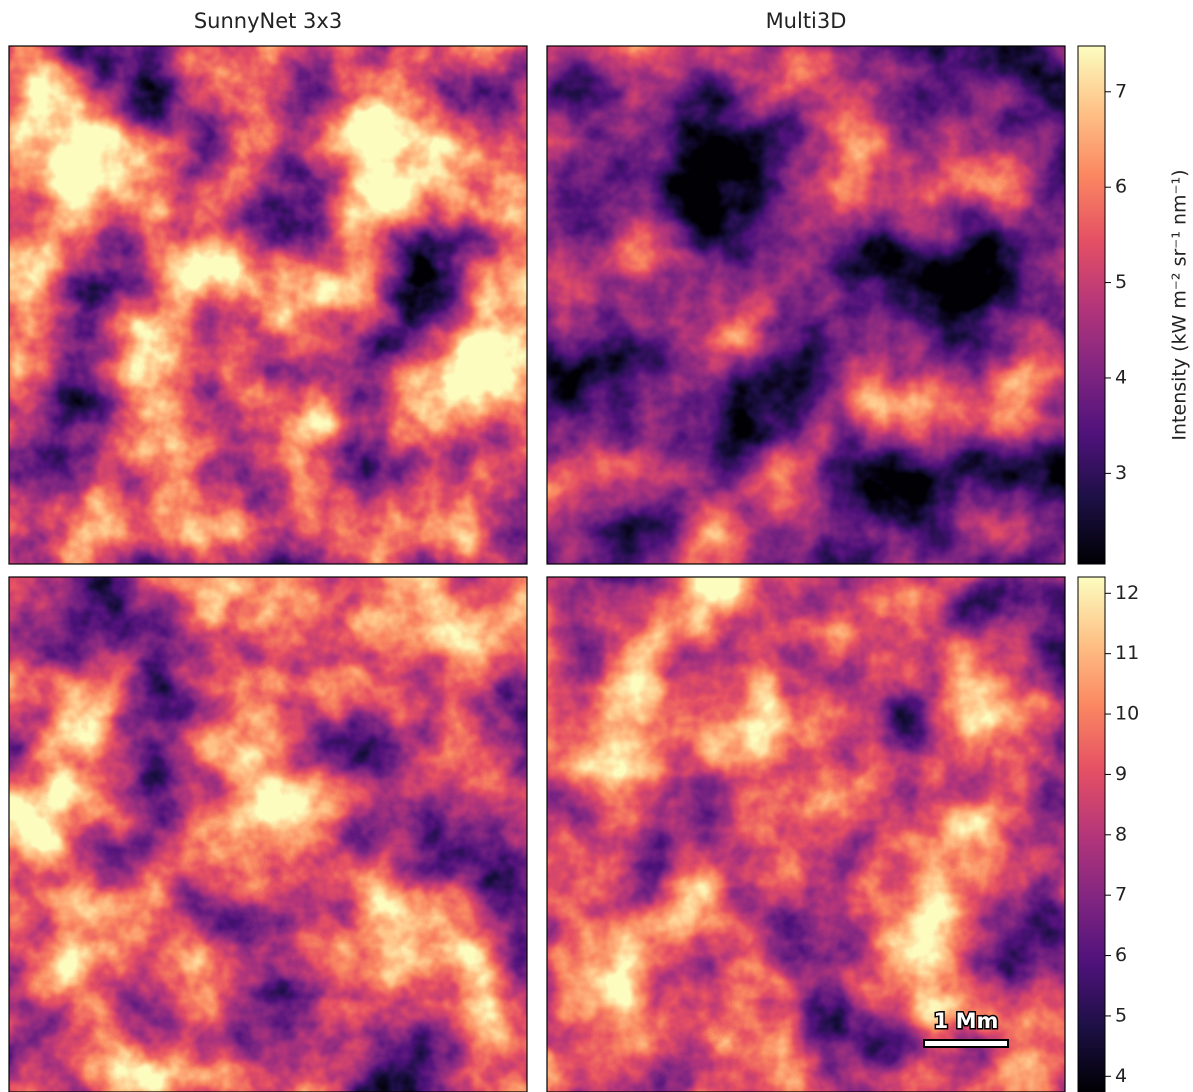 Image resolution: width=1193 pixels, height=1092 pixels. Describe the element at coordinates (966, 1043) in the screenshot. I see `scale-bar` at that location.